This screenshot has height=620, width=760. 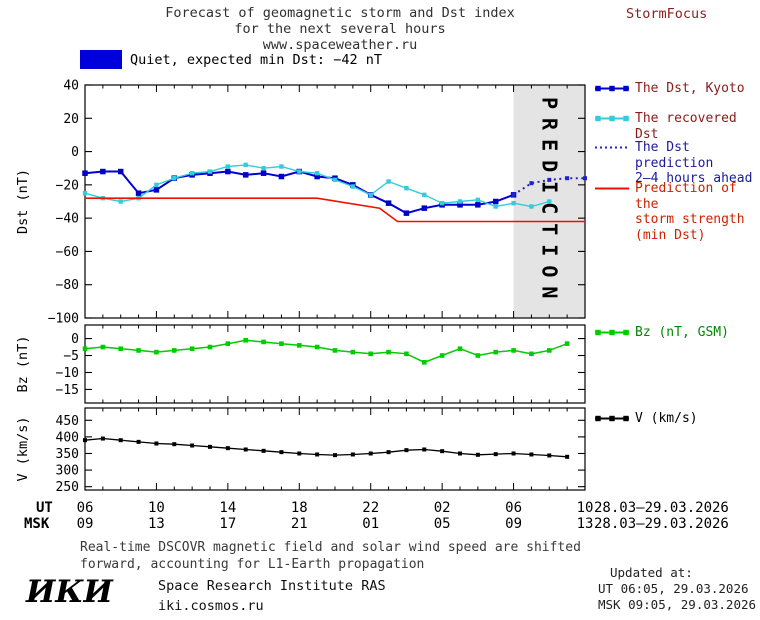 I want to click on svg-text: MSK, so click(x=37, y=524).